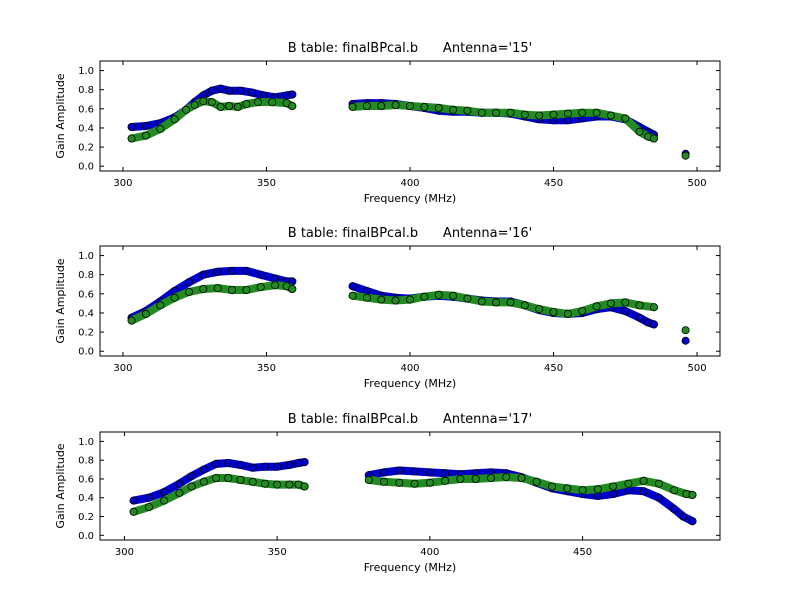 This screenshot has width=800, height=600. I want to click on chart-title: B table: finalBPcal.b Antenna='16', so click(410, 233).